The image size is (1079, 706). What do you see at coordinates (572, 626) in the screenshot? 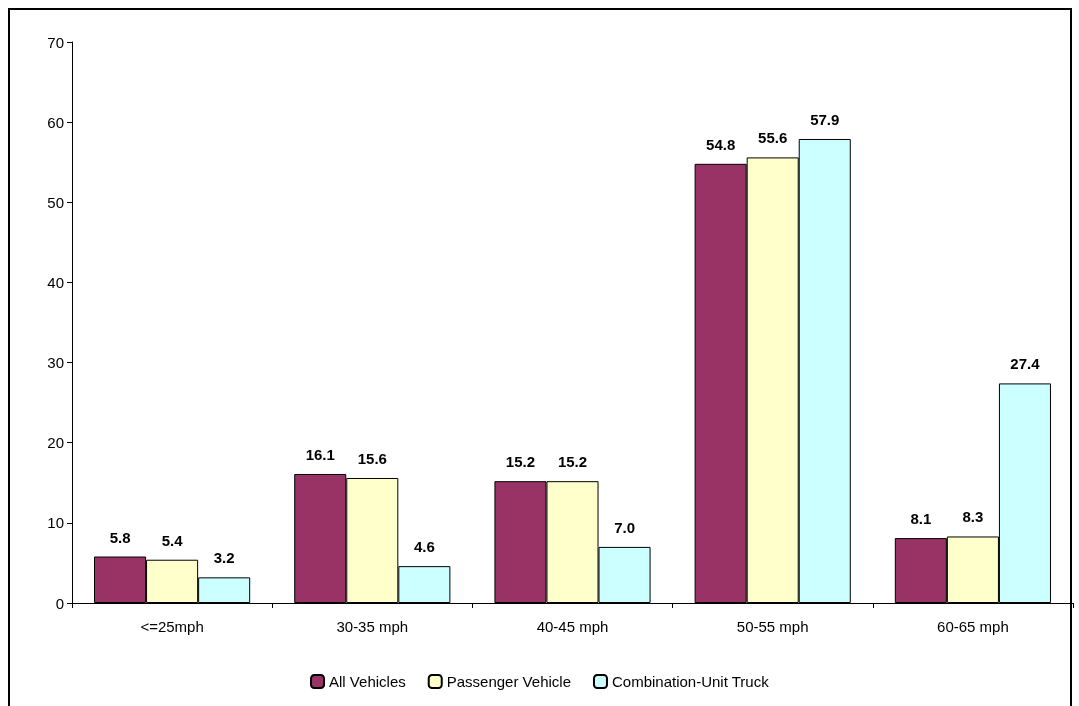
I see `x-tick-label: 40-45 mph` at bounding box center [572, 626].